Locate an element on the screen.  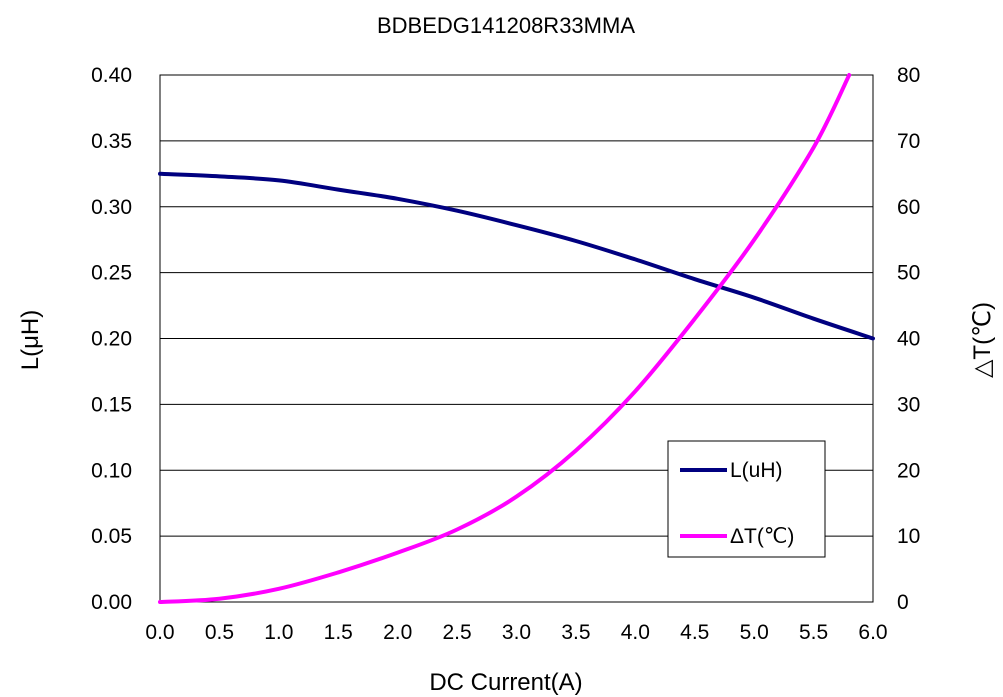
y2-tick-label: 20 is located at coordinates (908, 470).